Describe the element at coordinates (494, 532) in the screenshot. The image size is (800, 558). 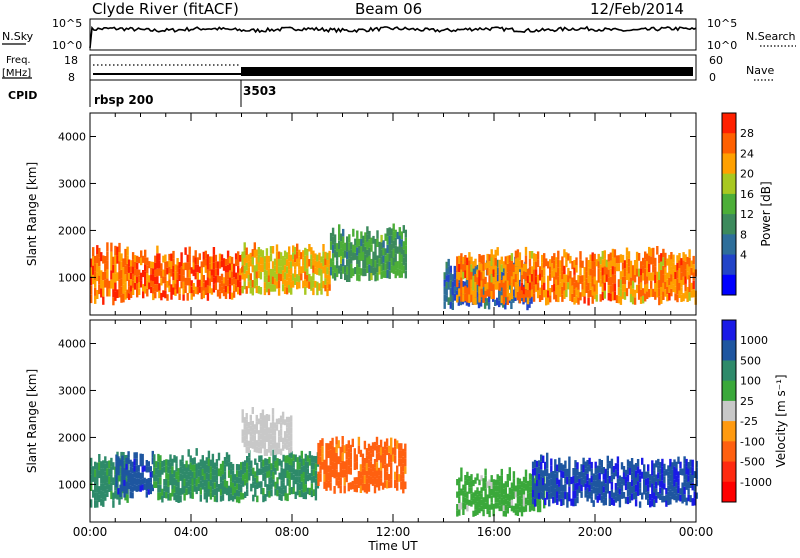
I see `x-tick-4: 16:00` at that location.